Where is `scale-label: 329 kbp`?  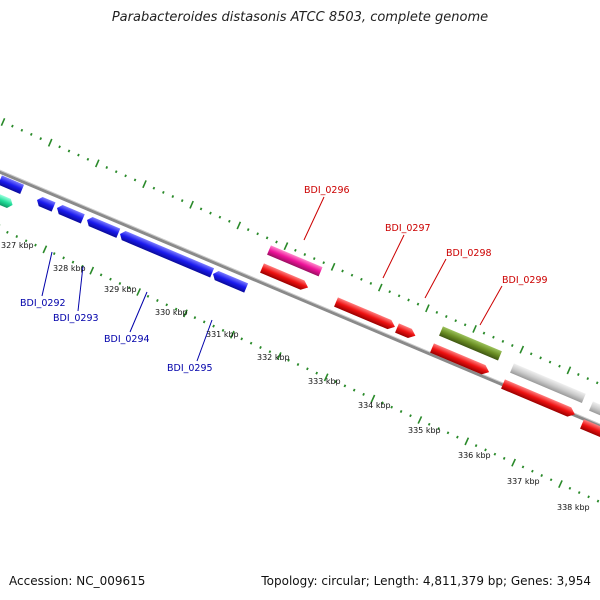 scale-label: 329 kbp is located at coordinates (120, 289).